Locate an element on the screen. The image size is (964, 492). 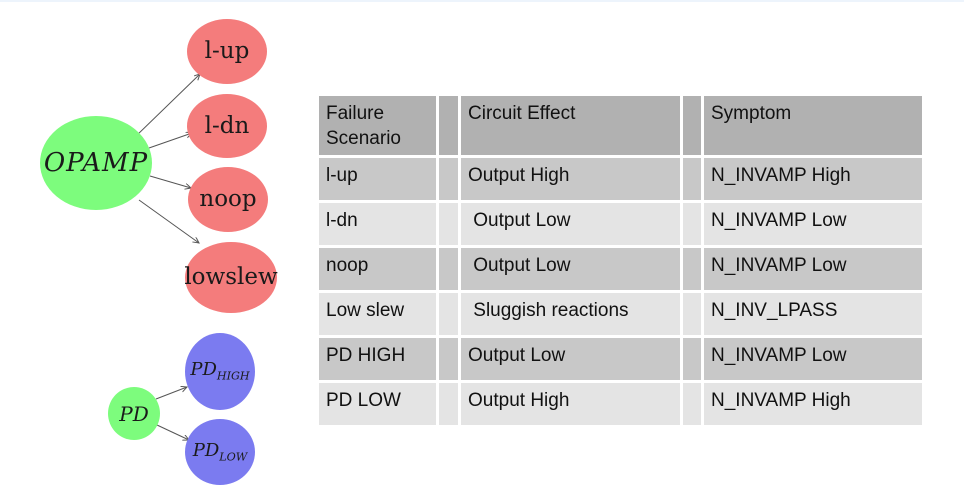
node-opamp-label: OPAMP is located at coordinates (96, 163).